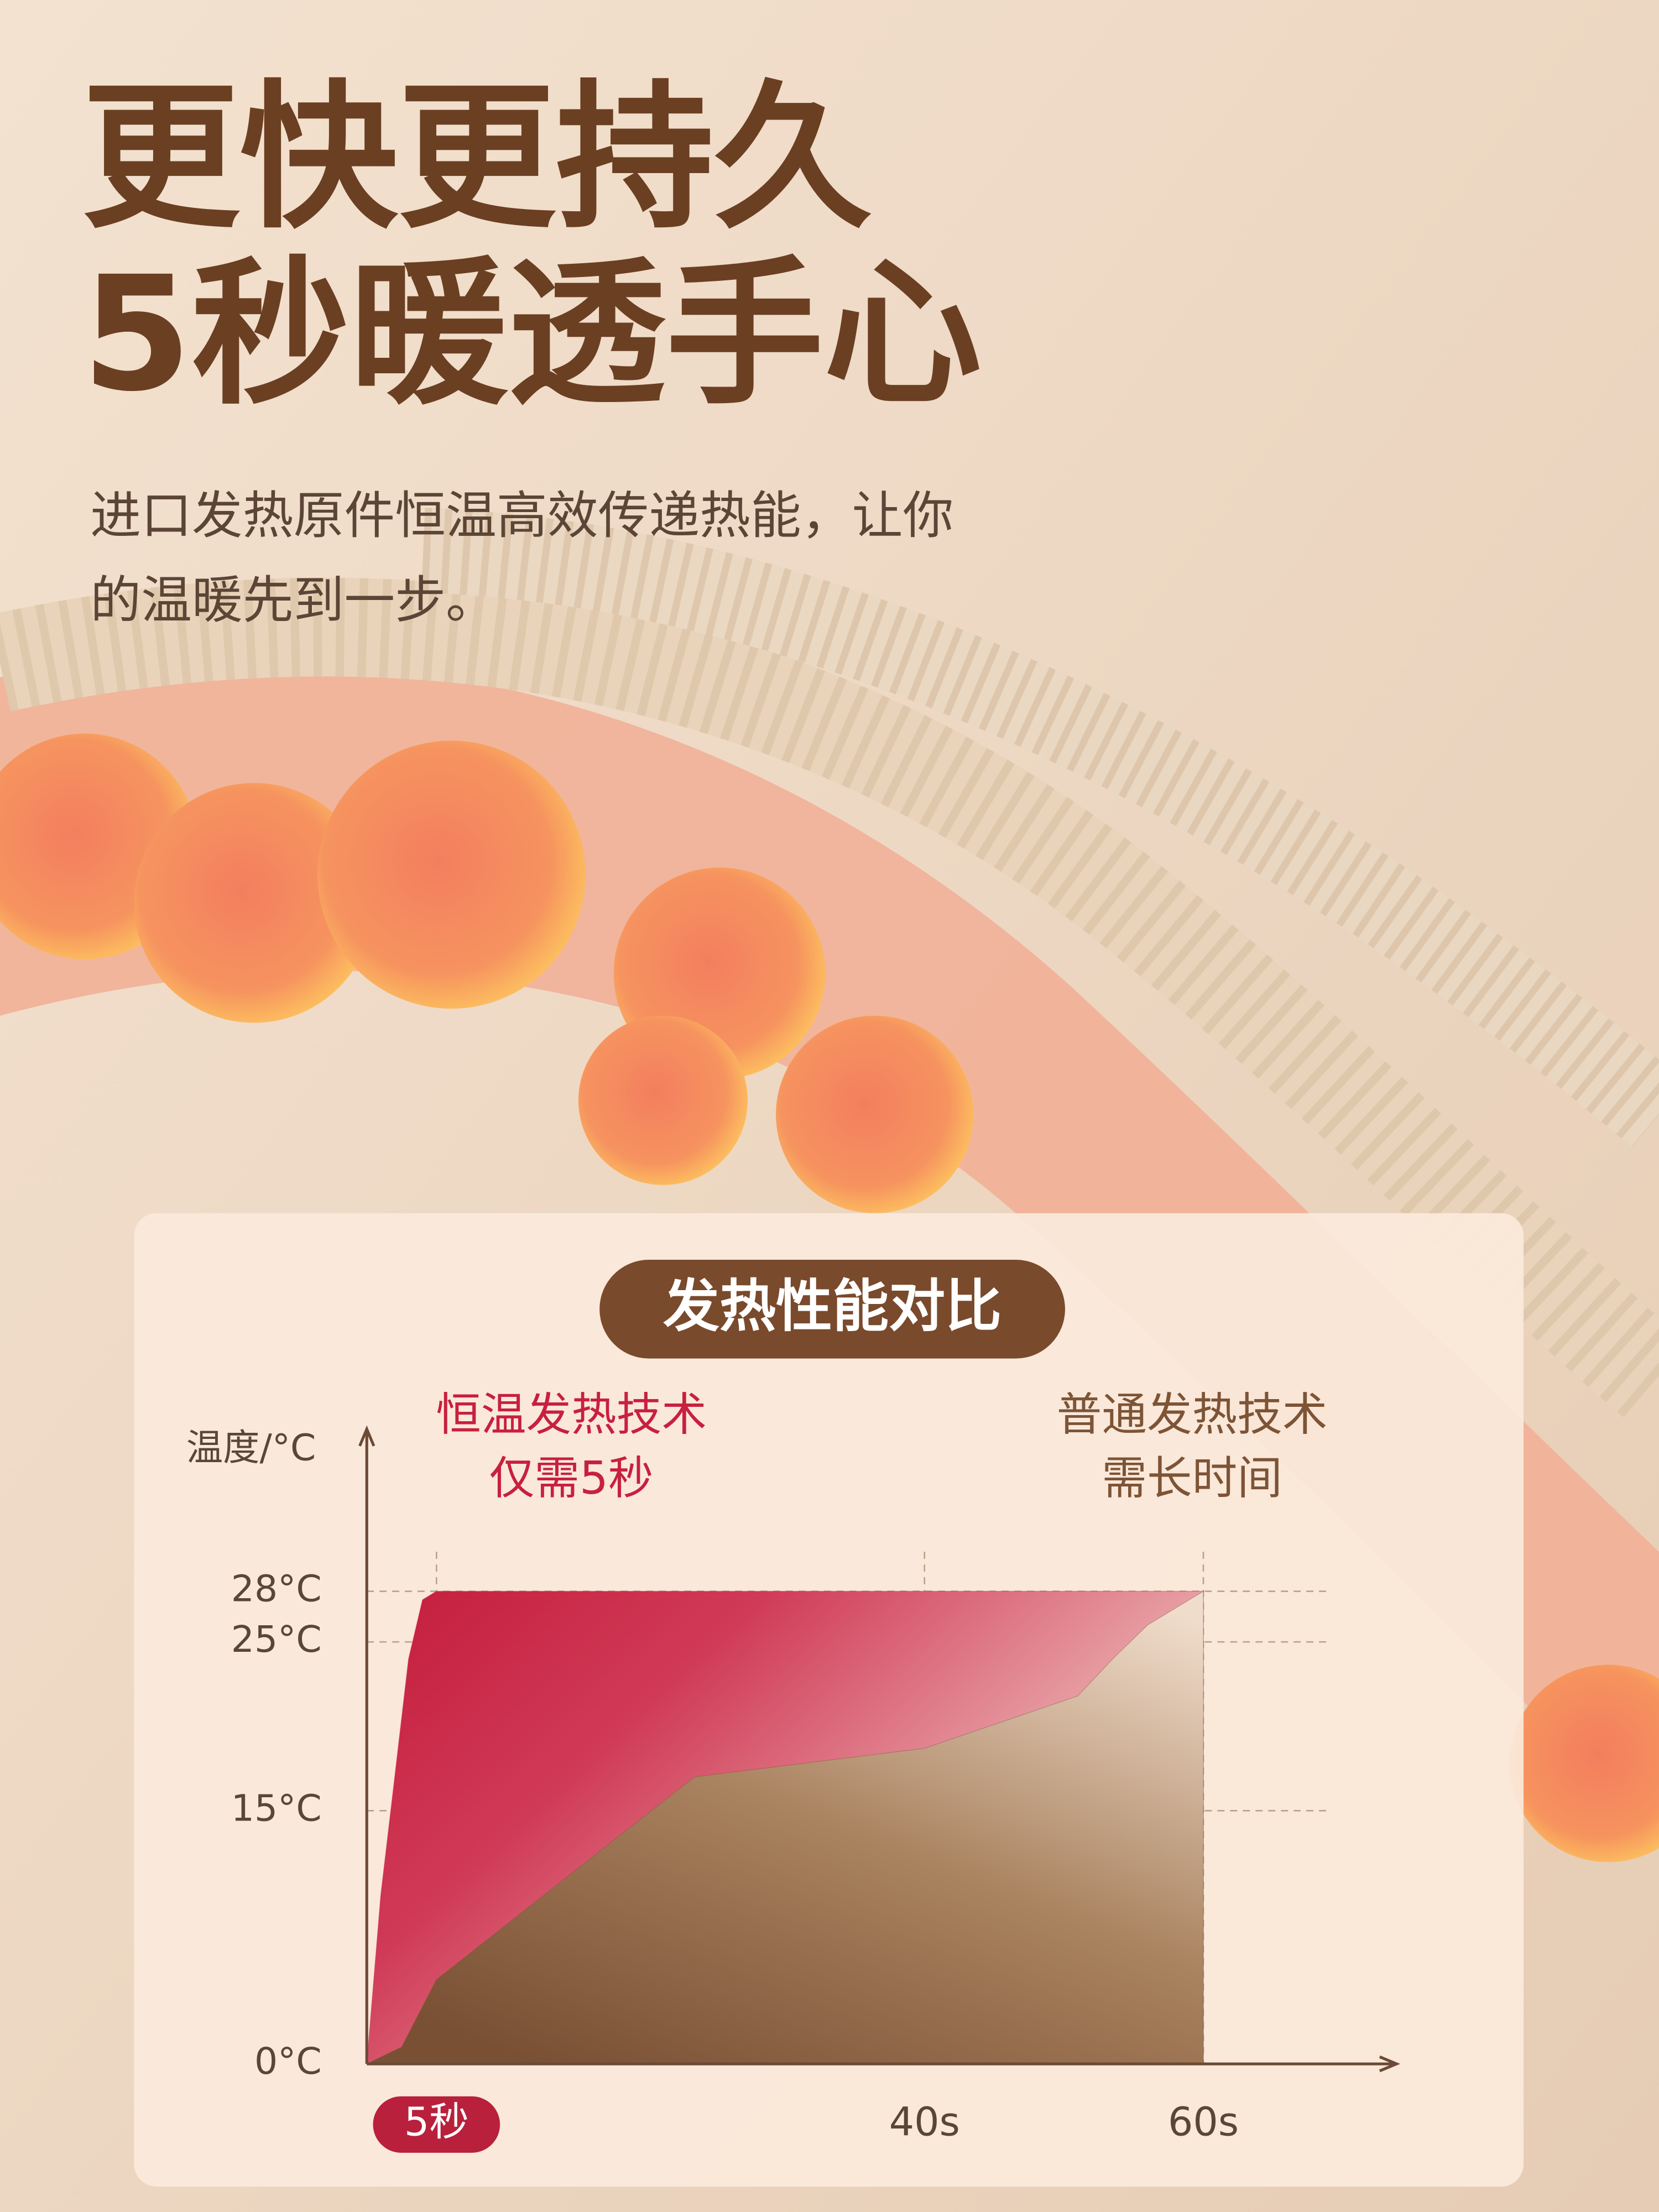 The image size is (1659, 2212). Describe the element at coordinates (294, 600) in the screenshot. I see `description-line: 的温暖先到一步。` at that location.